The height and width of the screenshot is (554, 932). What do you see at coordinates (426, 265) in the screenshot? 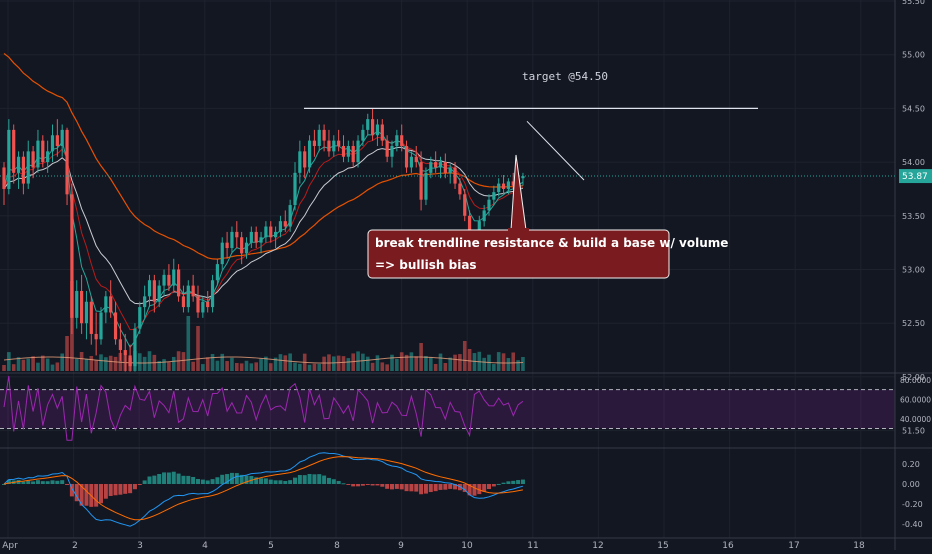
I see `annotation-line-2: => bullish bias` at bounding box center [426, 265].